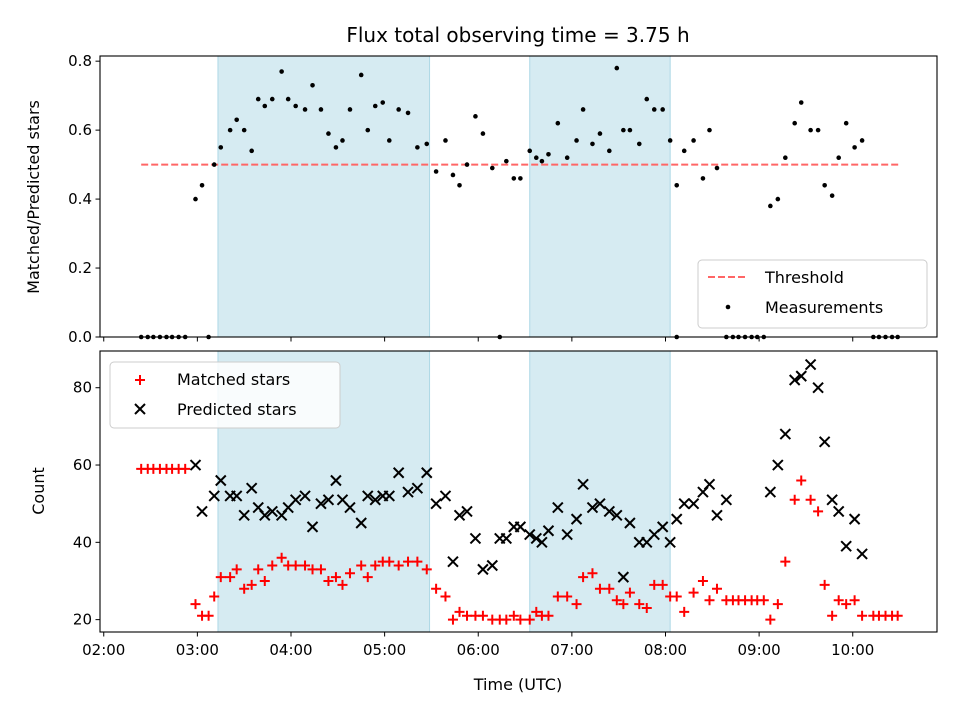  I want to click on legend-predicted-label: Predicted stars, so click(237, 409).